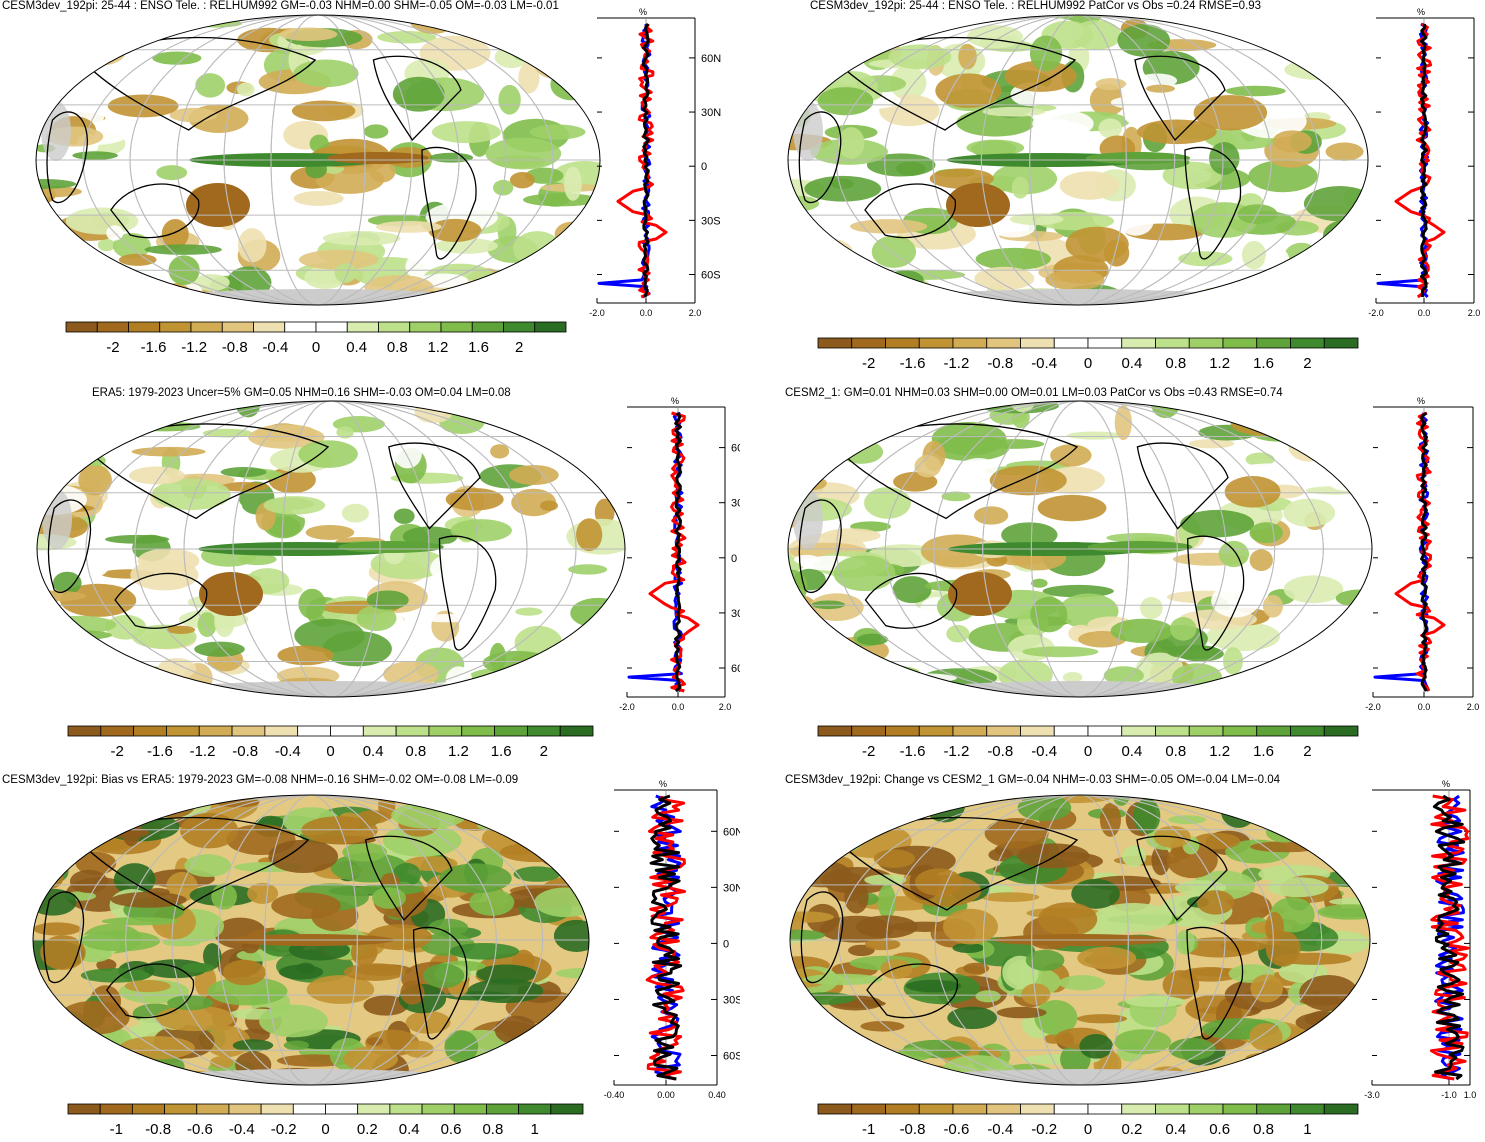 Image resolution: width=1485 pixels, height=1142 pixels. I want to click on profile-x-tick: 1.0, so click(1470, 1095).